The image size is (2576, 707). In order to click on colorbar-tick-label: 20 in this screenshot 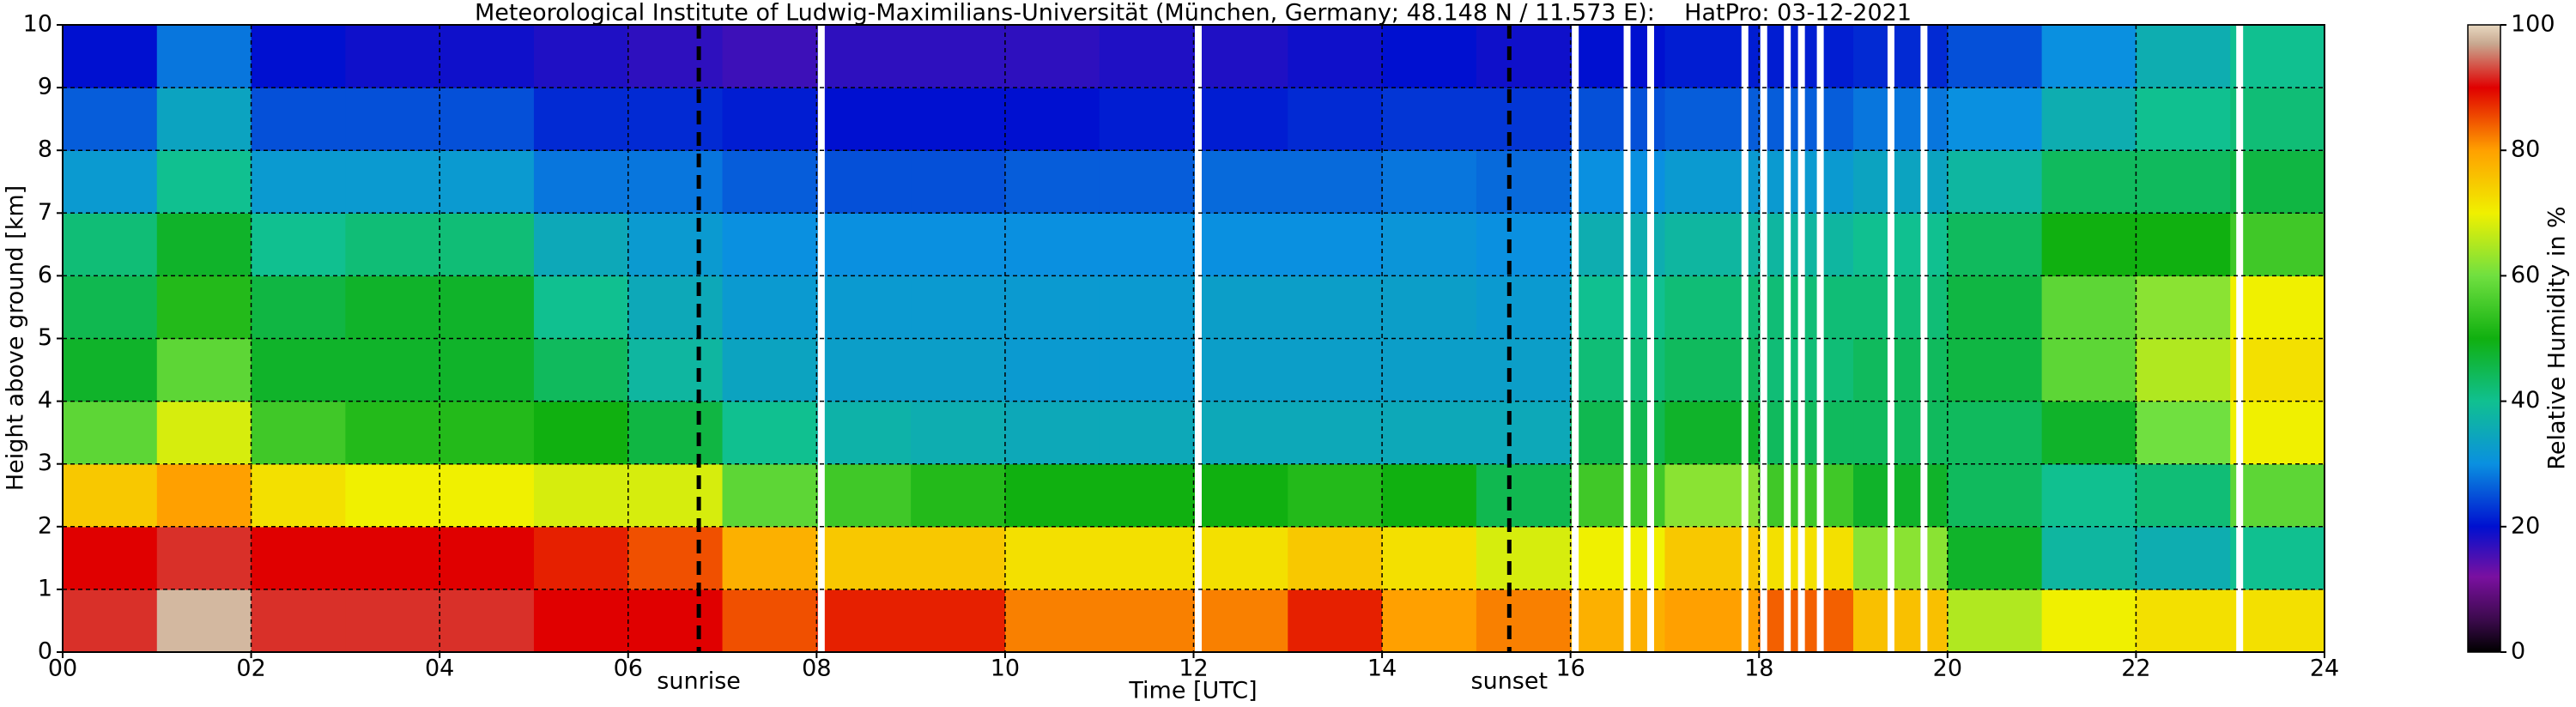, I will do `click(2525, 525)`.